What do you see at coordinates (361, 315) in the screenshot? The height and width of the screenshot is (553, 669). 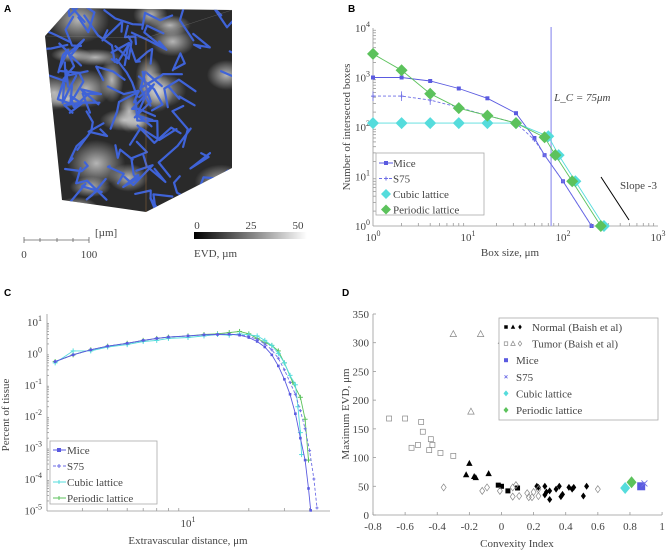 I see `y-tick-label: 350` at bounding box center [361, 315].